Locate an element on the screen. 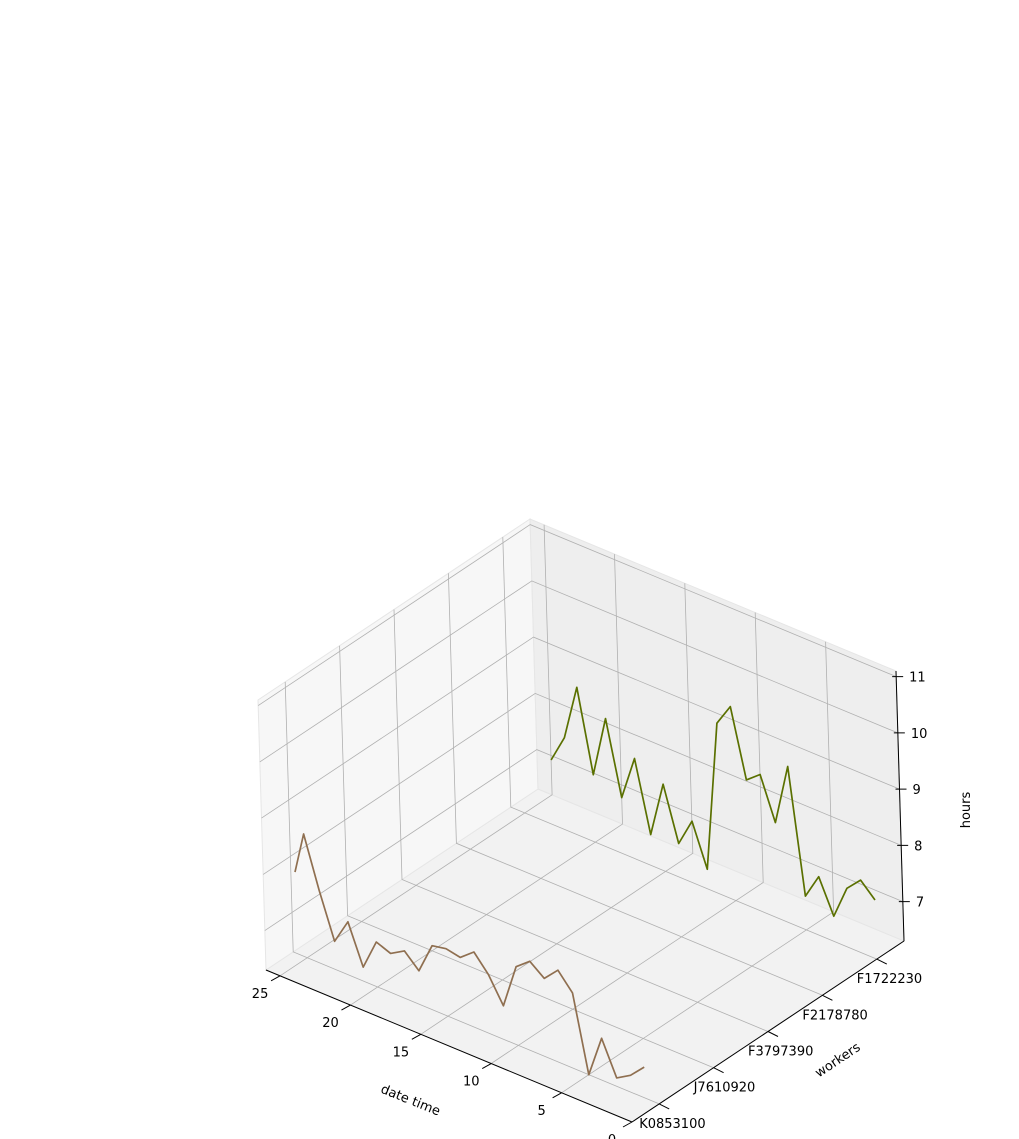 The height and width of the screenshot is (1139, 1019). z-tick-label: 11 is located at coordinates (917, 678).